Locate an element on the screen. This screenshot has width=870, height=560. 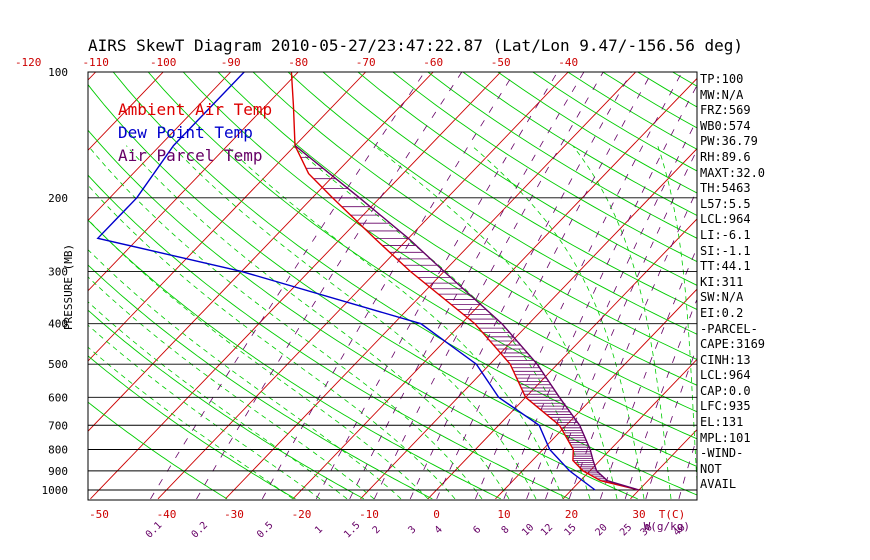
mixing-ratio-tick-label: 4 is located at coordinates (439, 530).